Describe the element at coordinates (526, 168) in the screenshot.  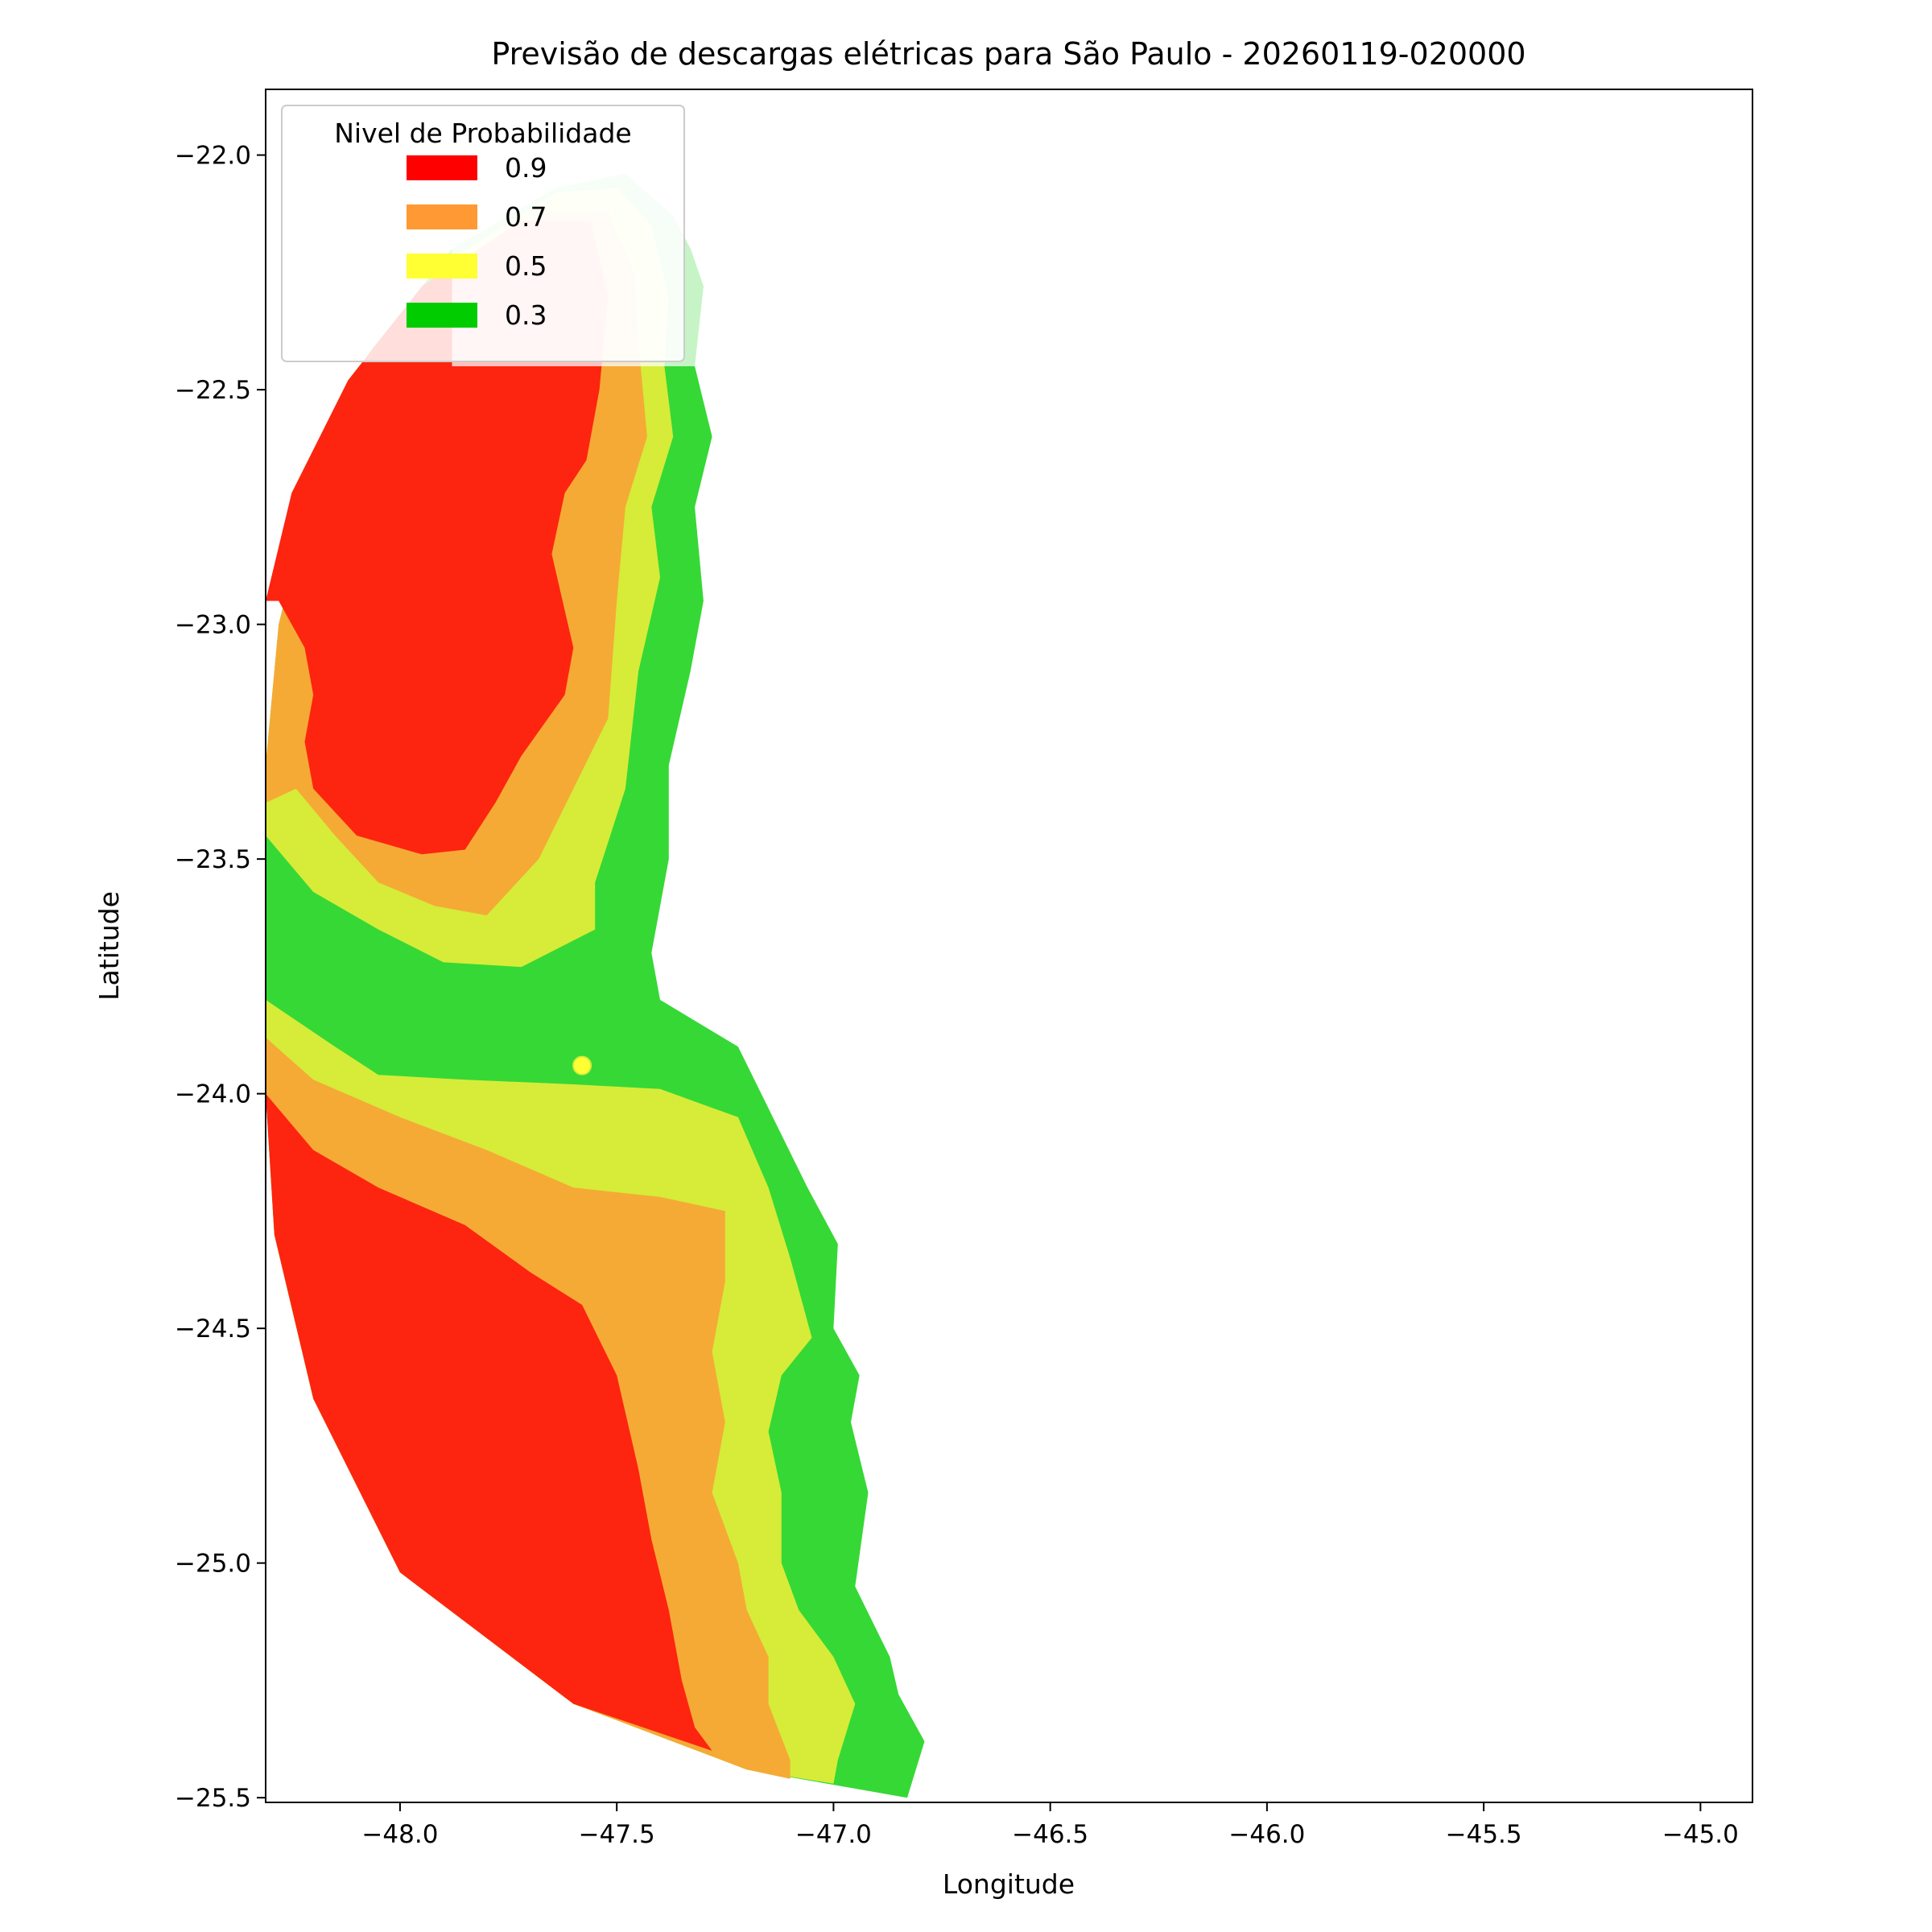
I see `legend-label-0-9: 0.9` at that location.